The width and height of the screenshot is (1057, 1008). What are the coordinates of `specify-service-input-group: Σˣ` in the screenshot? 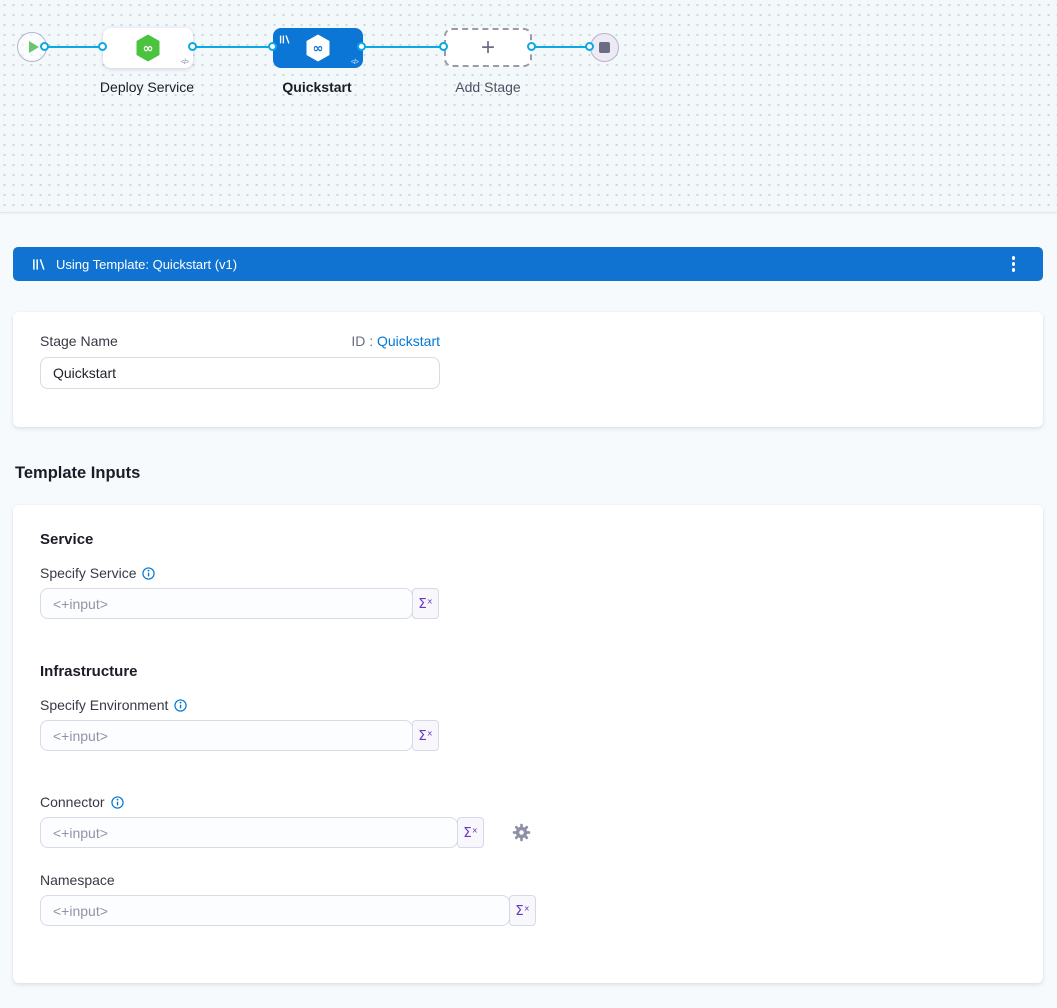 It's located at (541, 603).